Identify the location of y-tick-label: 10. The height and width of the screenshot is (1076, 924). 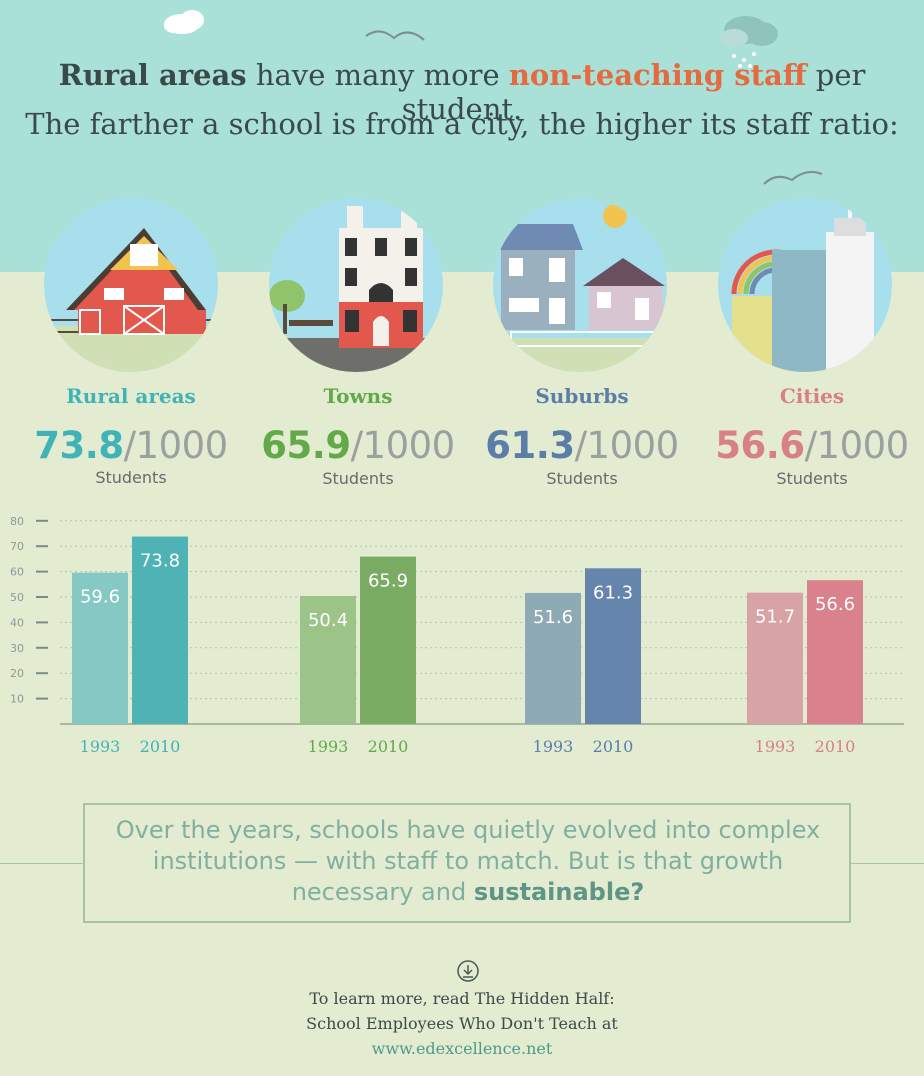
(17, 699).